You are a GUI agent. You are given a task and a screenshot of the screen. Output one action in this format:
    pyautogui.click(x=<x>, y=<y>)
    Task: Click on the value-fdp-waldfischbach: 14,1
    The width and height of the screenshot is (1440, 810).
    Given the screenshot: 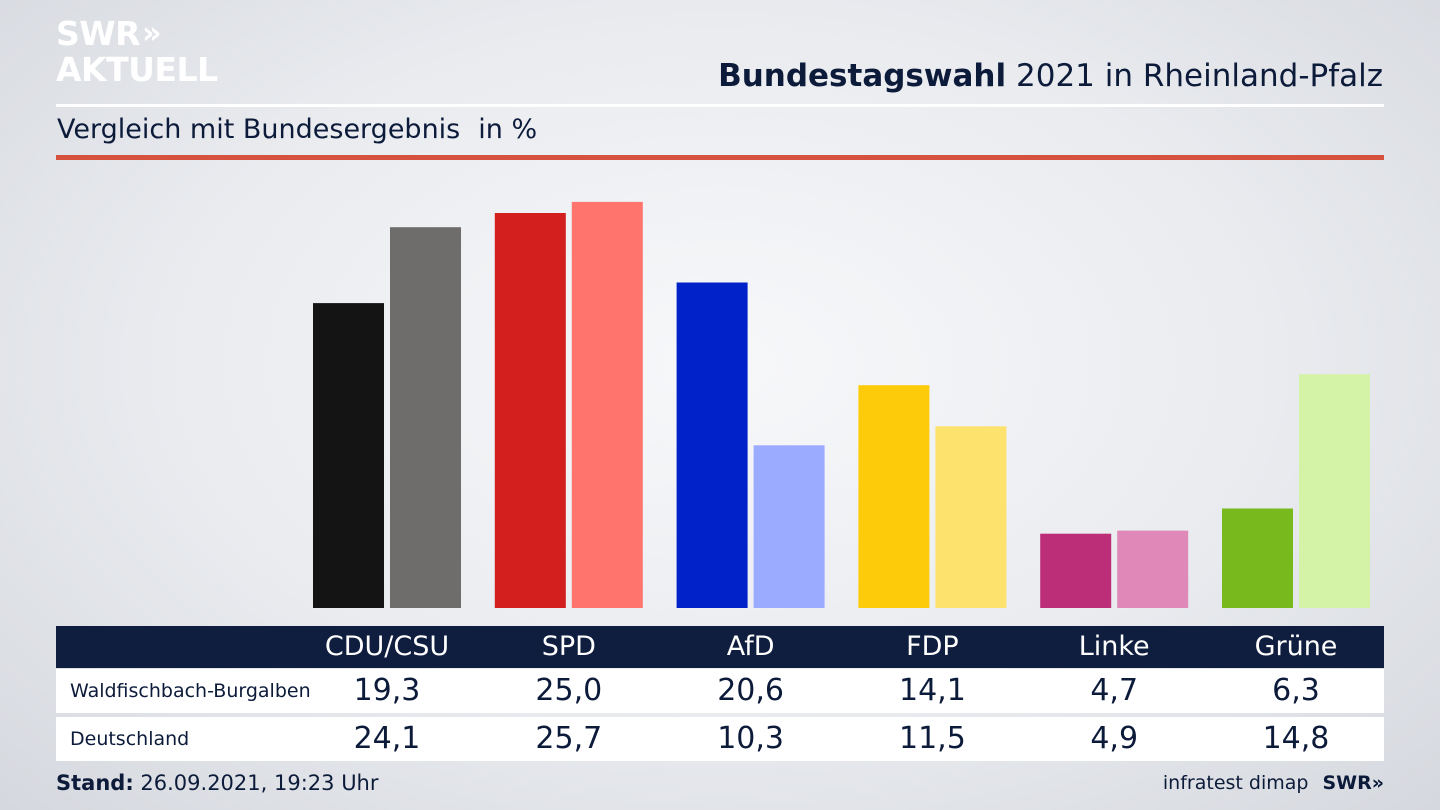 What is the action you would take?
    pyautogui.click(x=932, y=690)
    